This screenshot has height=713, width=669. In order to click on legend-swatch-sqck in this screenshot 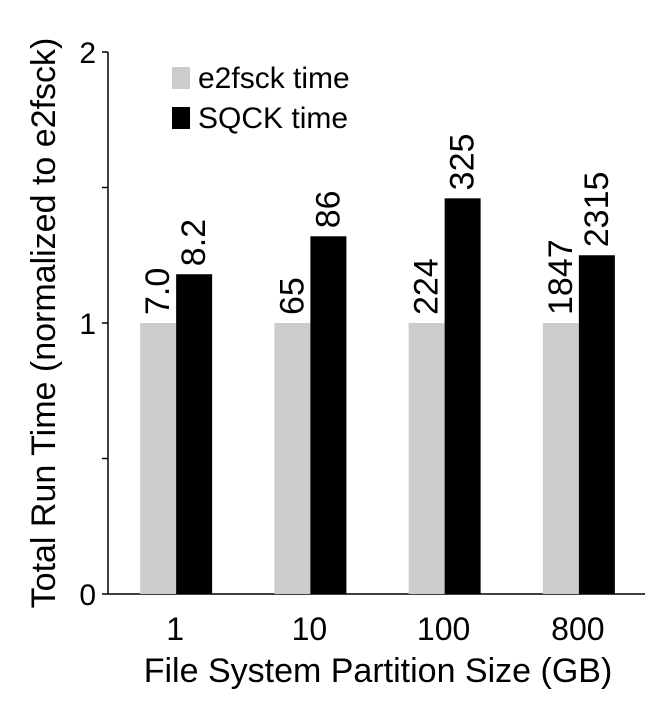, I will do `click(181, 118)`.